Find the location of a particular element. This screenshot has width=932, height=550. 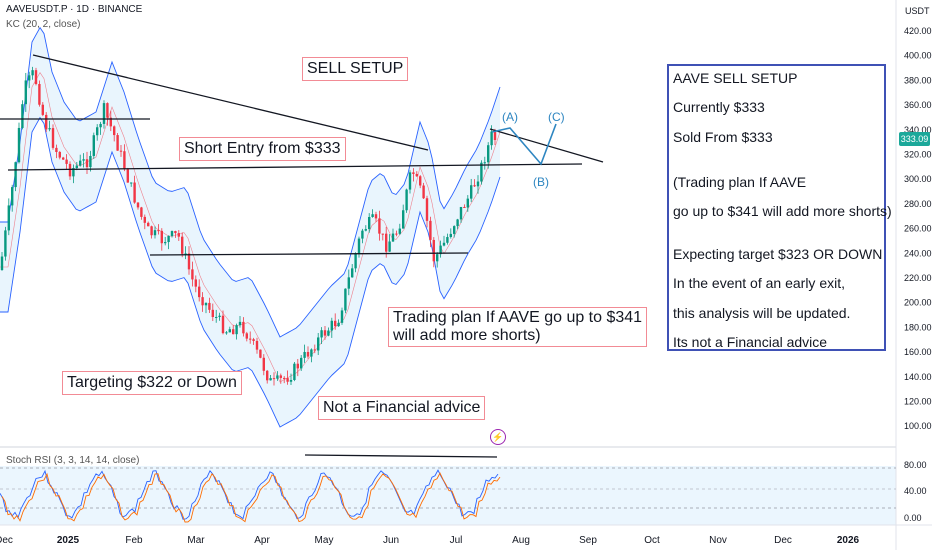

price-tick: 180.00 is located at coordinates (918, 327).